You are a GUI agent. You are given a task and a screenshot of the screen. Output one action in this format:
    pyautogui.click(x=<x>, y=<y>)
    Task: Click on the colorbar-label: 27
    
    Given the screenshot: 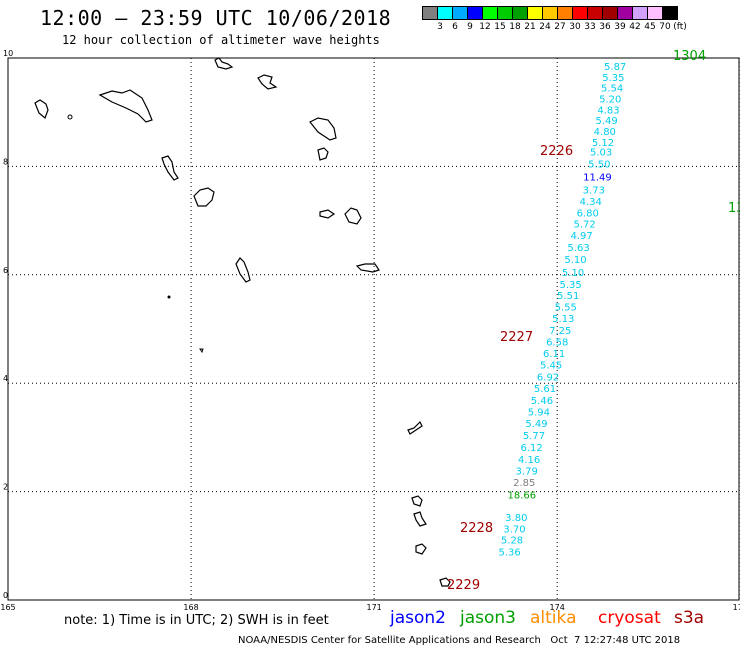 What is the action you would take?
    pyautogui.click(x=560, y=27)
    